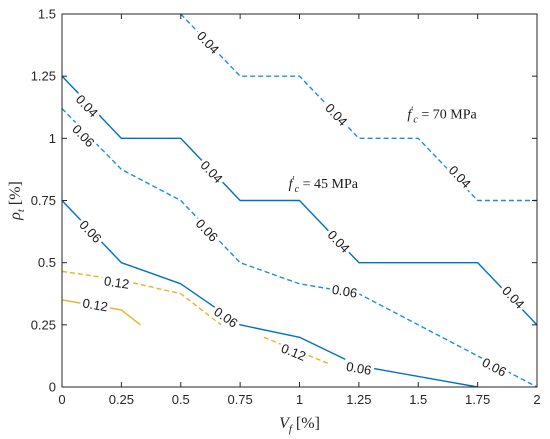 The height and width of the screenshot is (439, 550). Describe the element at coordinates (47, 262) in the screenshot. I see `y-tick-label: 0.5` at that location.